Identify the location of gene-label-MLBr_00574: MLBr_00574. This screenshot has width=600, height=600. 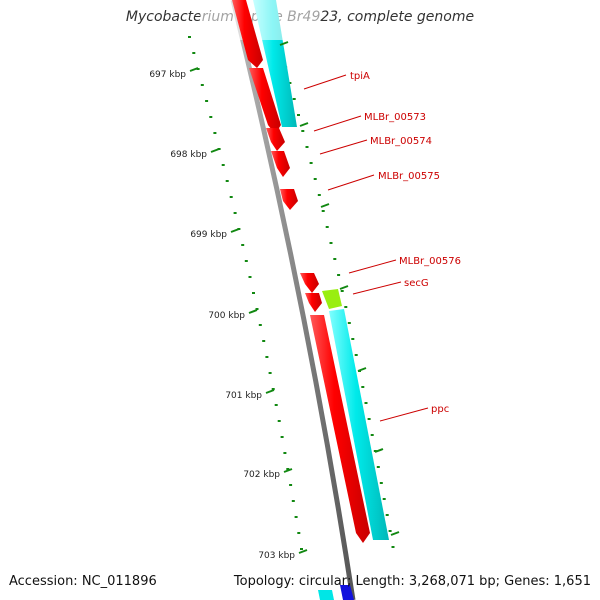
(401, 141).